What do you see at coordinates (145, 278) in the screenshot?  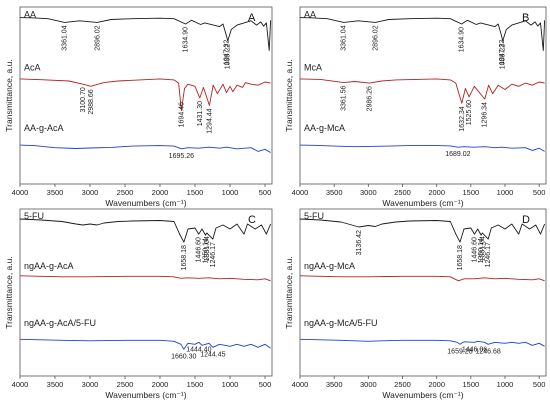 I see `series-line-ngaa-g-aca` at bounding box center [145, 278].